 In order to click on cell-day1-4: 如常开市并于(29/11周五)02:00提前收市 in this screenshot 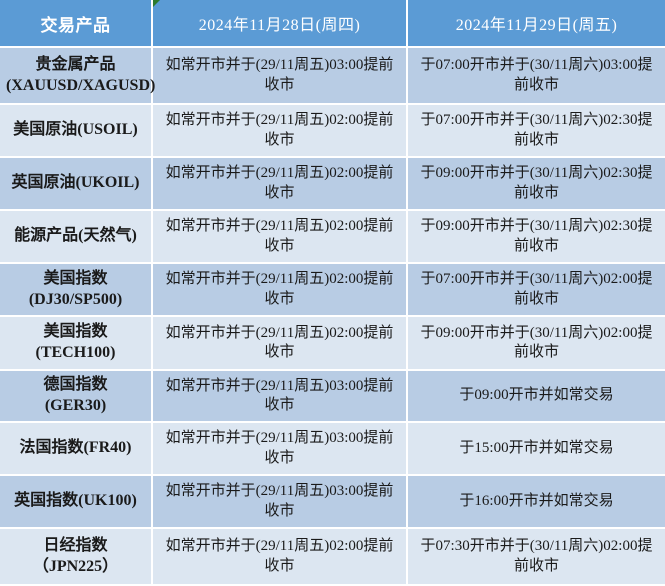, I will do `click(280, 290)`.